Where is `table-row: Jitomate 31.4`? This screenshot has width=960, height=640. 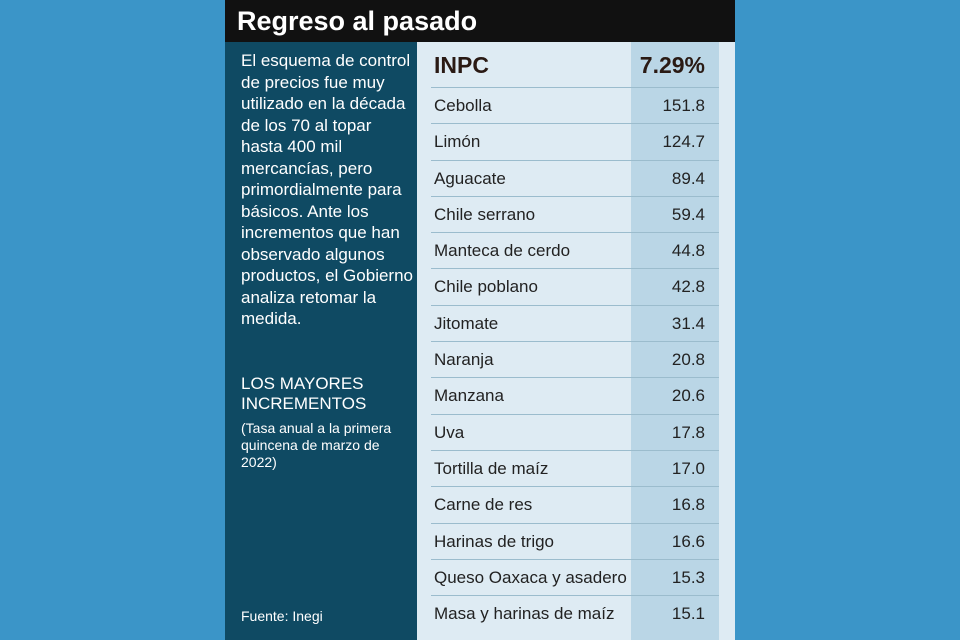 table-row: Jitomate 31.4 is located at coordinates (568, 324).